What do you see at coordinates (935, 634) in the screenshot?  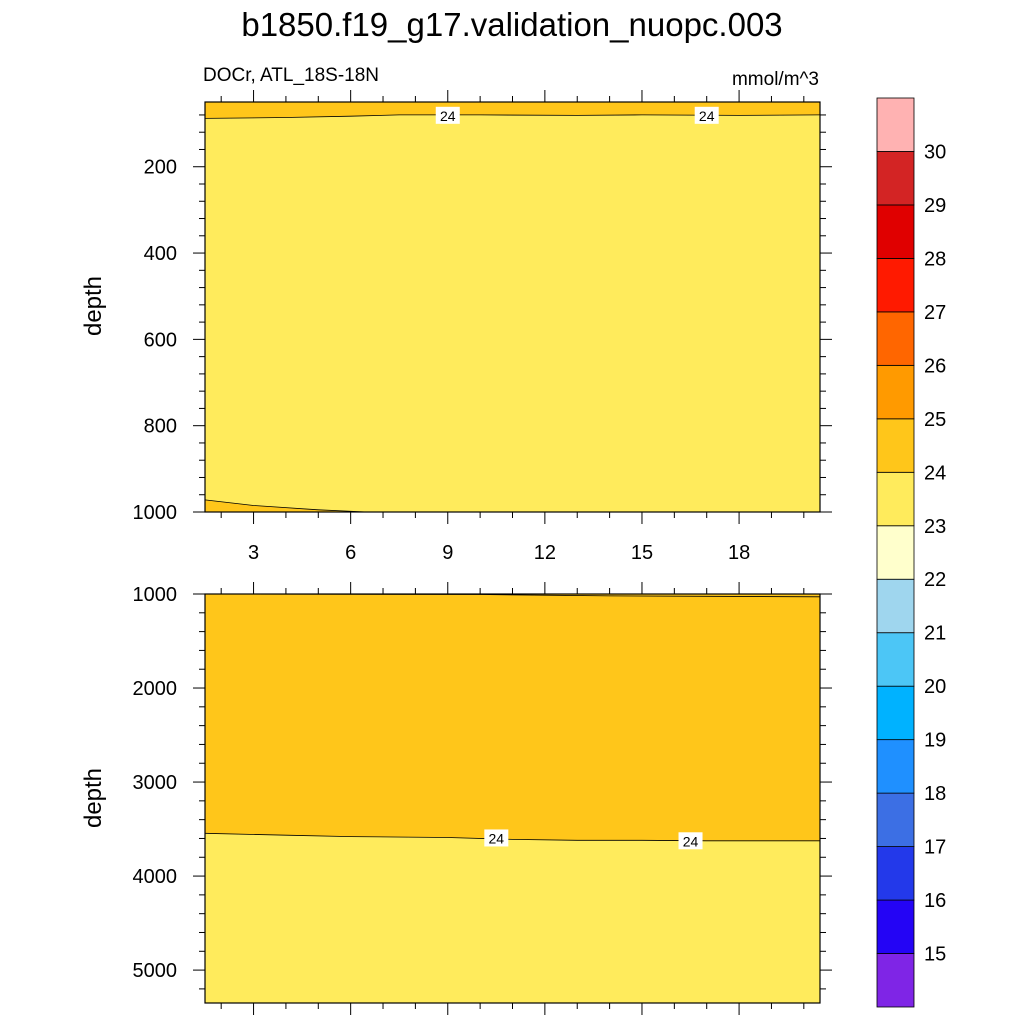 I see `colorbar-label: 21` at bounding box center [935, 634].